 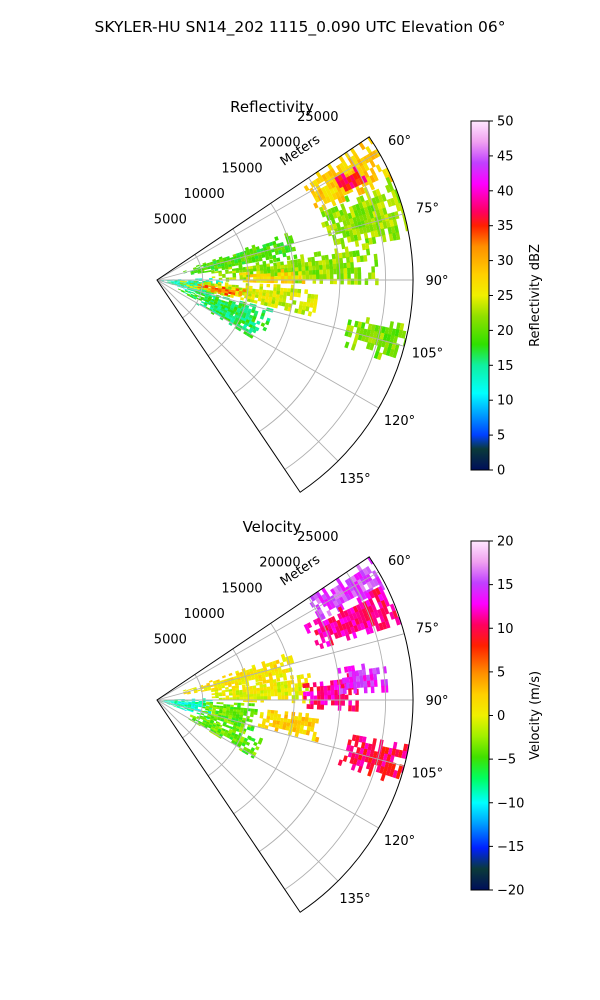 What do you see at coordinates (505, 156) in the screenshot?
I see `reflectivity-colorbar-tick-label: 45` at bounding box center [505, 156].